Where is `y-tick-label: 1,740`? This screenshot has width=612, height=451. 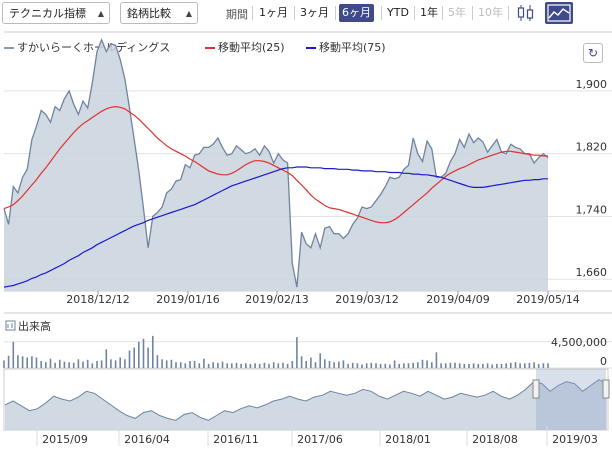 y-tick-label: 1,740 is located at coordinates (592, 209).